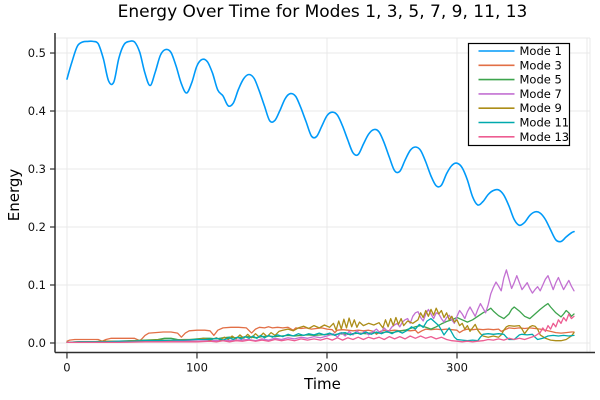  I want to click on y-tick-label: 0.2, so click(37, 227).